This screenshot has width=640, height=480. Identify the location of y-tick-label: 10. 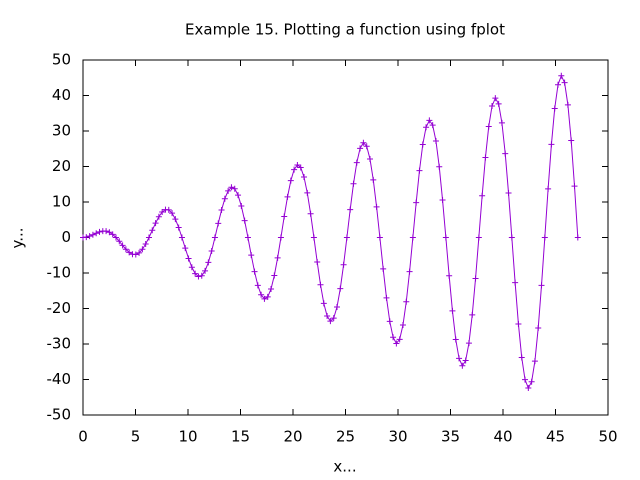
(61, 202).